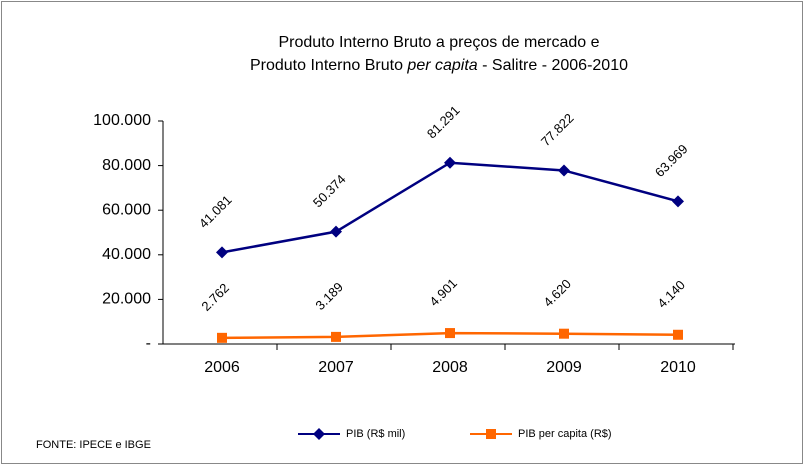  Describe the element at coordinates (565, 434) in the screenshot. I see `legend-label: PIB per capita (R$)` at that location.